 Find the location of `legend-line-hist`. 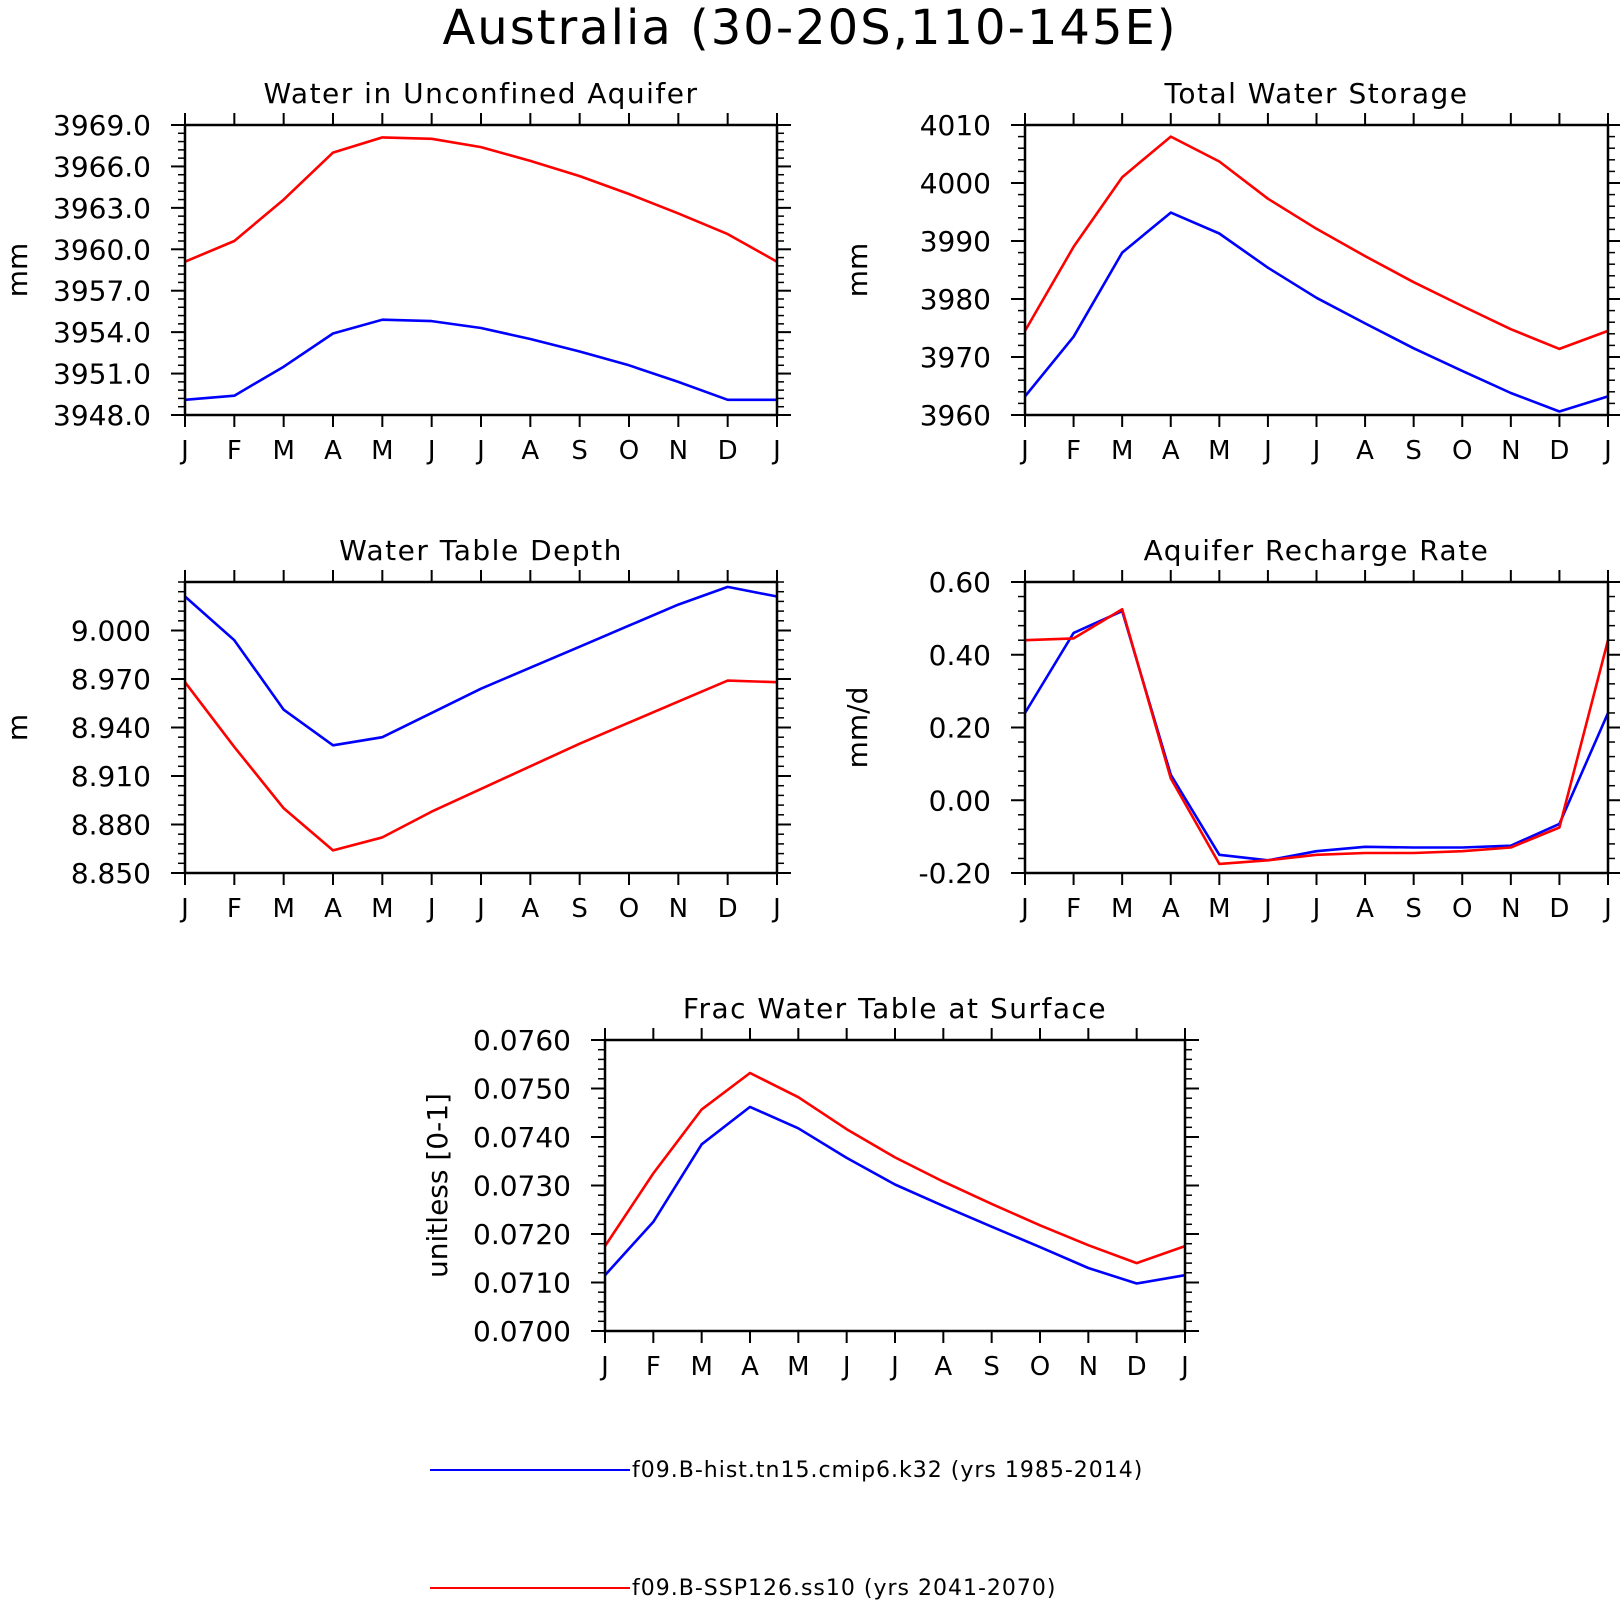

legend-line-hist is located at coordinates (530, 1470).